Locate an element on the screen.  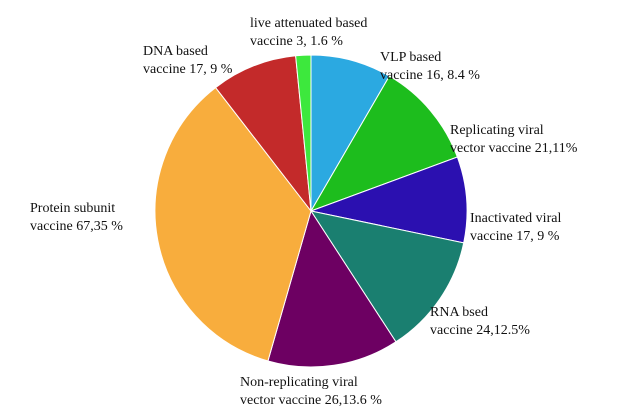
slice-label: VLP based is located at coordinates (410, 57).